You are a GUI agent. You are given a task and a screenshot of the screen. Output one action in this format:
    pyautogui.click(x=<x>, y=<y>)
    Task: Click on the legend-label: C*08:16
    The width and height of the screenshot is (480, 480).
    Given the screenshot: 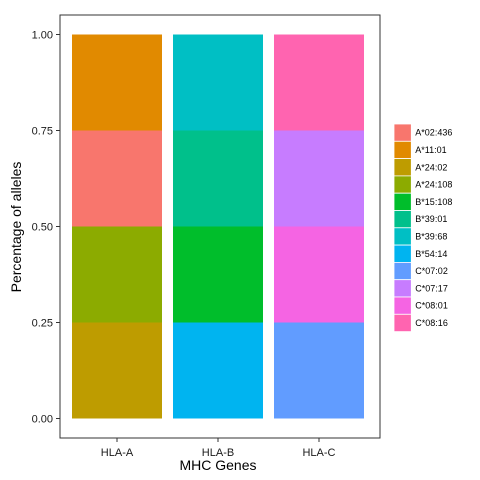 What is the action you would take?
    pyautogui.click(x=431, y=323)
    